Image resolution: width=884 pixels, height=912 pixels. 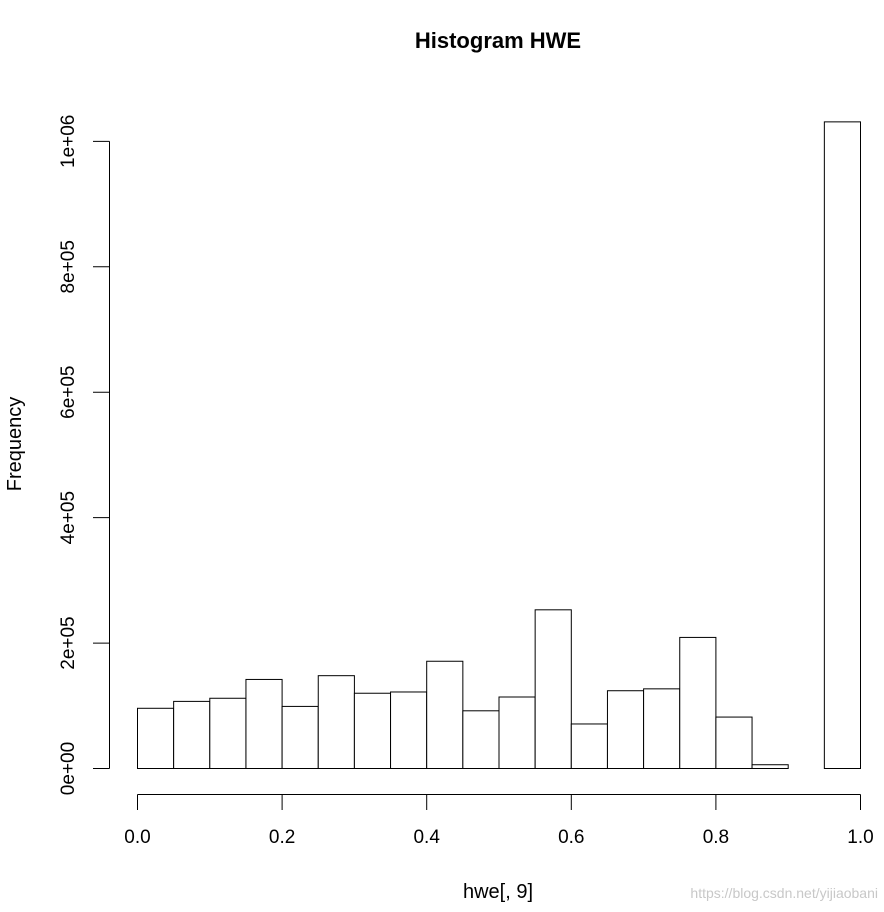 I want to click on x-axis-label: hwe[, 9], so click(x=498, y=892).